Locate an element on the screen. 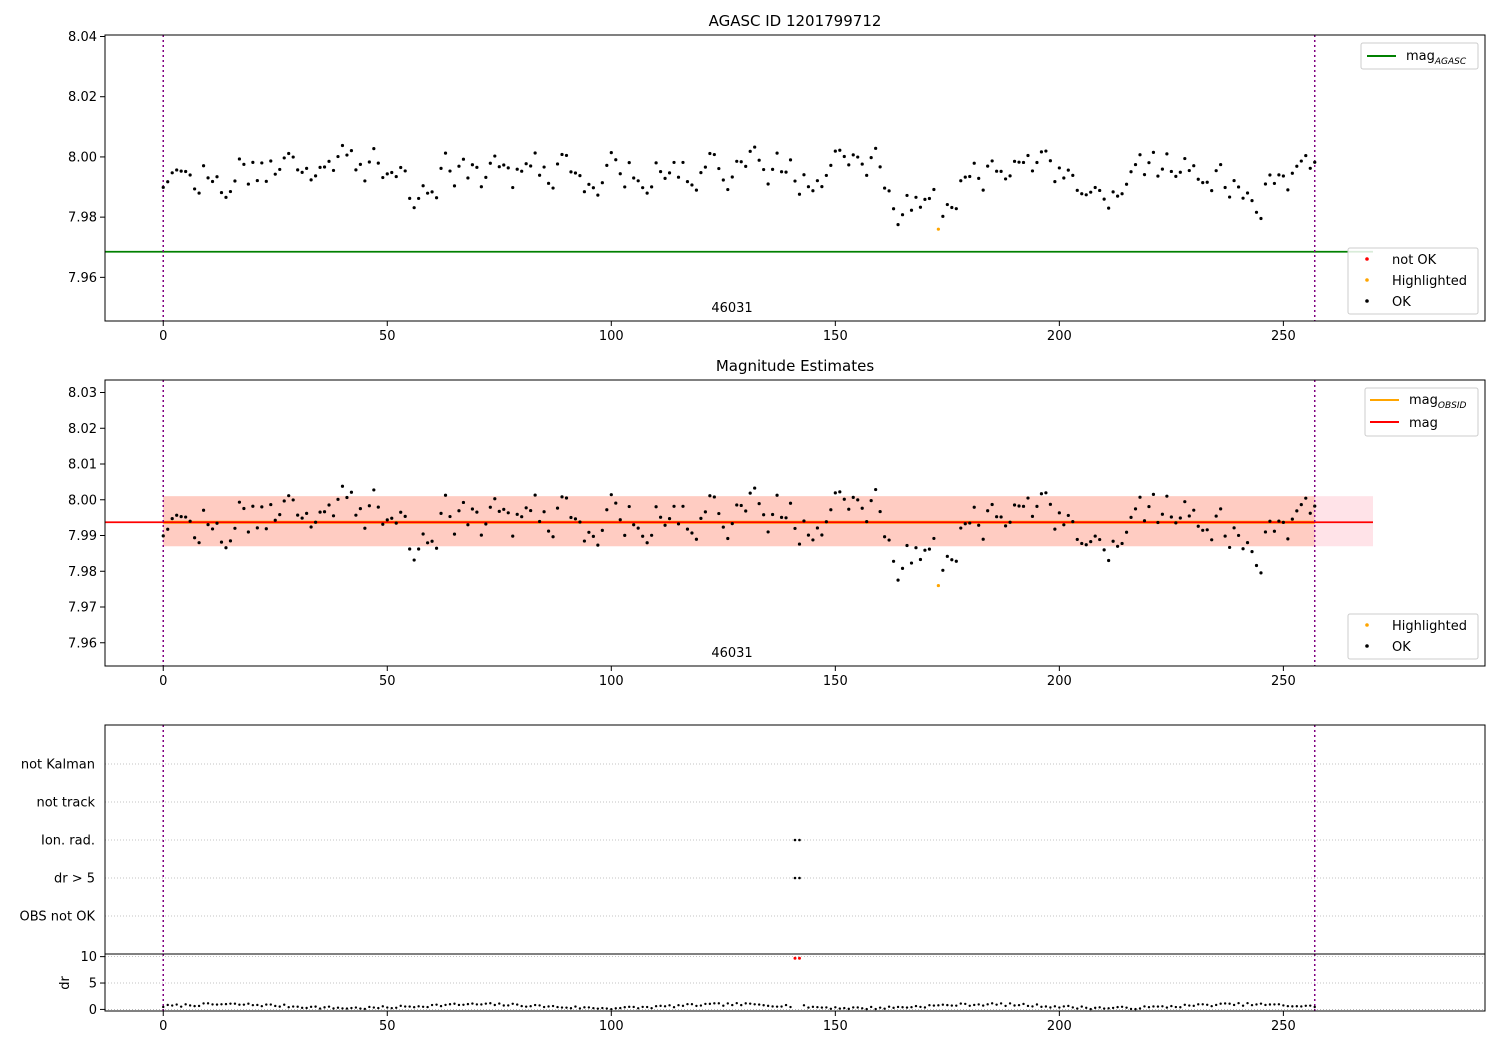 The width and height of the screenshot is (1500, 1050). y-tick-label: 8.02 is located at coordinates (82, 97).